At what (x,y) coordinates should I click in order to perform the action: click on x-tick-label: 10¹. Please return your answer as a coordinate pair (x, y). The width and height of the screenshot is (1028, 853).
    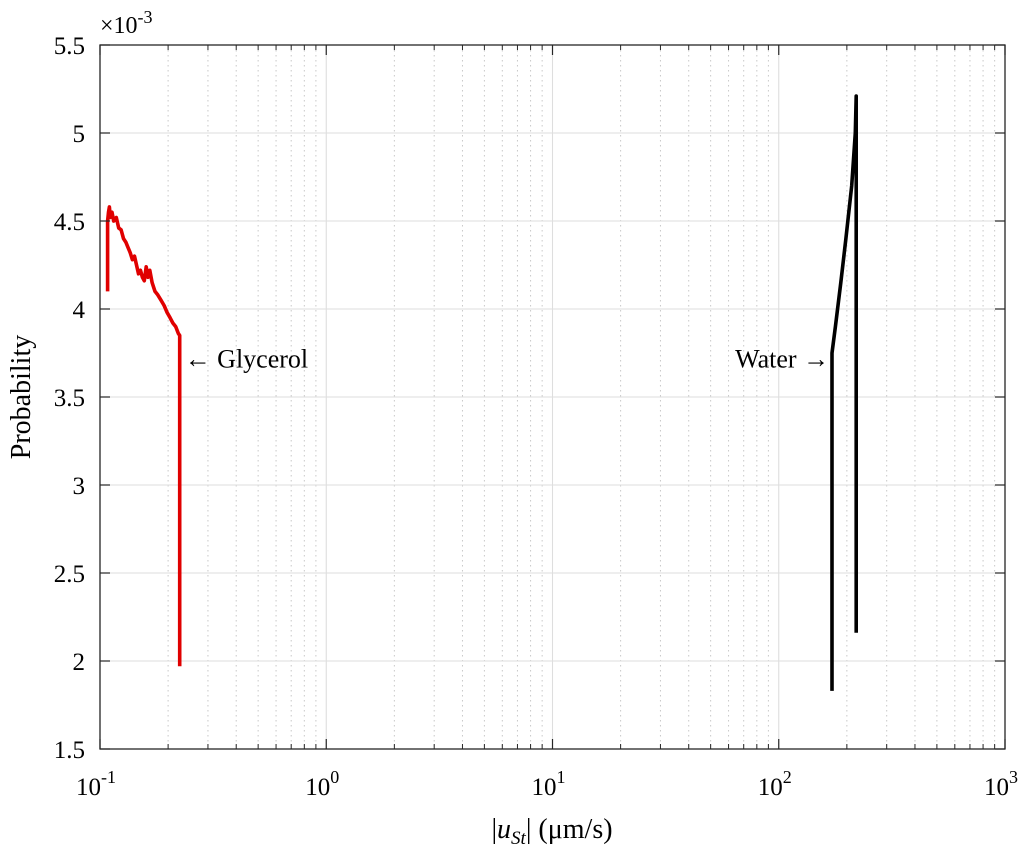
    Looking at the image, I should click on (549, 784).